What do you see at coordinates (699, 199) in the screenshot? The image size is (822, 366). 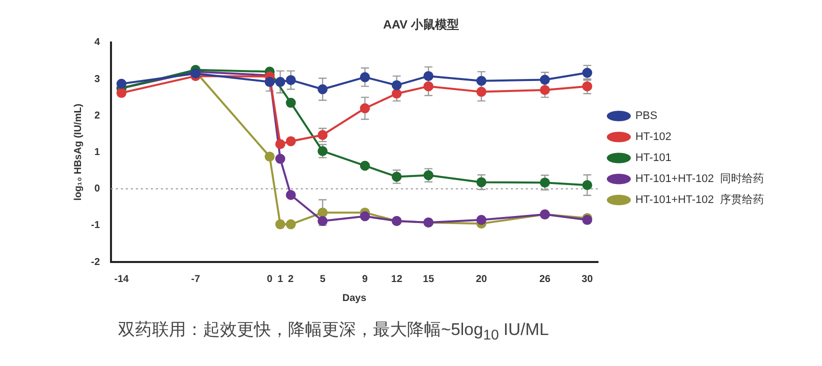 I see `legend-label: HT-101+HT-102 序贯给药` at bounding box center [699, 199].